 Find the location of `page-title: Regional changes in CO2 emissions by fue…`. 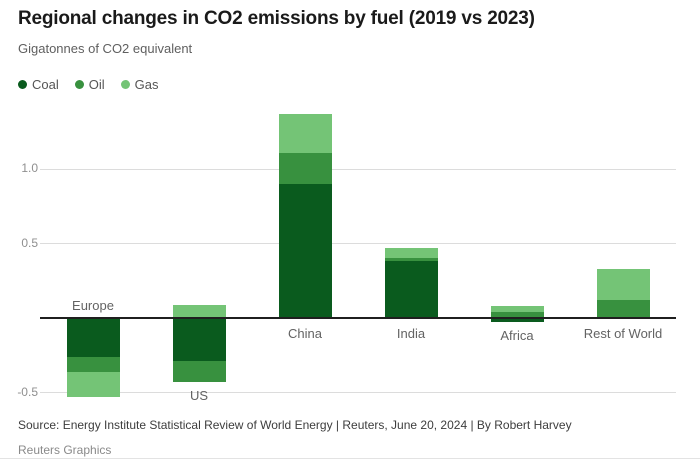

page-title: Regional changes in CO2 emissions by fue… is located at coordinates (276, 18).